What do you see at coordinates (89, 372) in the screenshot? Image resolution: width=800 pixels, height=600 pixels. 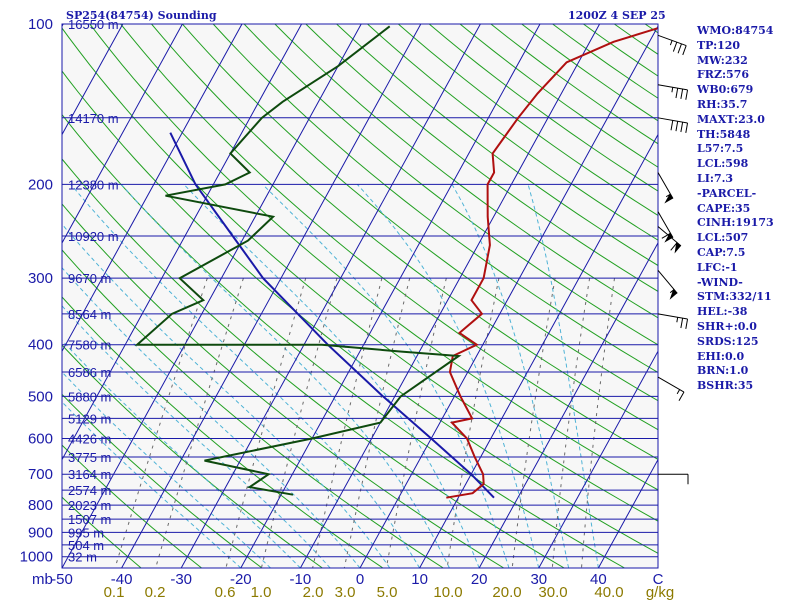 I see `height-level-label: 6586 m` at bounding box center [89, 372].